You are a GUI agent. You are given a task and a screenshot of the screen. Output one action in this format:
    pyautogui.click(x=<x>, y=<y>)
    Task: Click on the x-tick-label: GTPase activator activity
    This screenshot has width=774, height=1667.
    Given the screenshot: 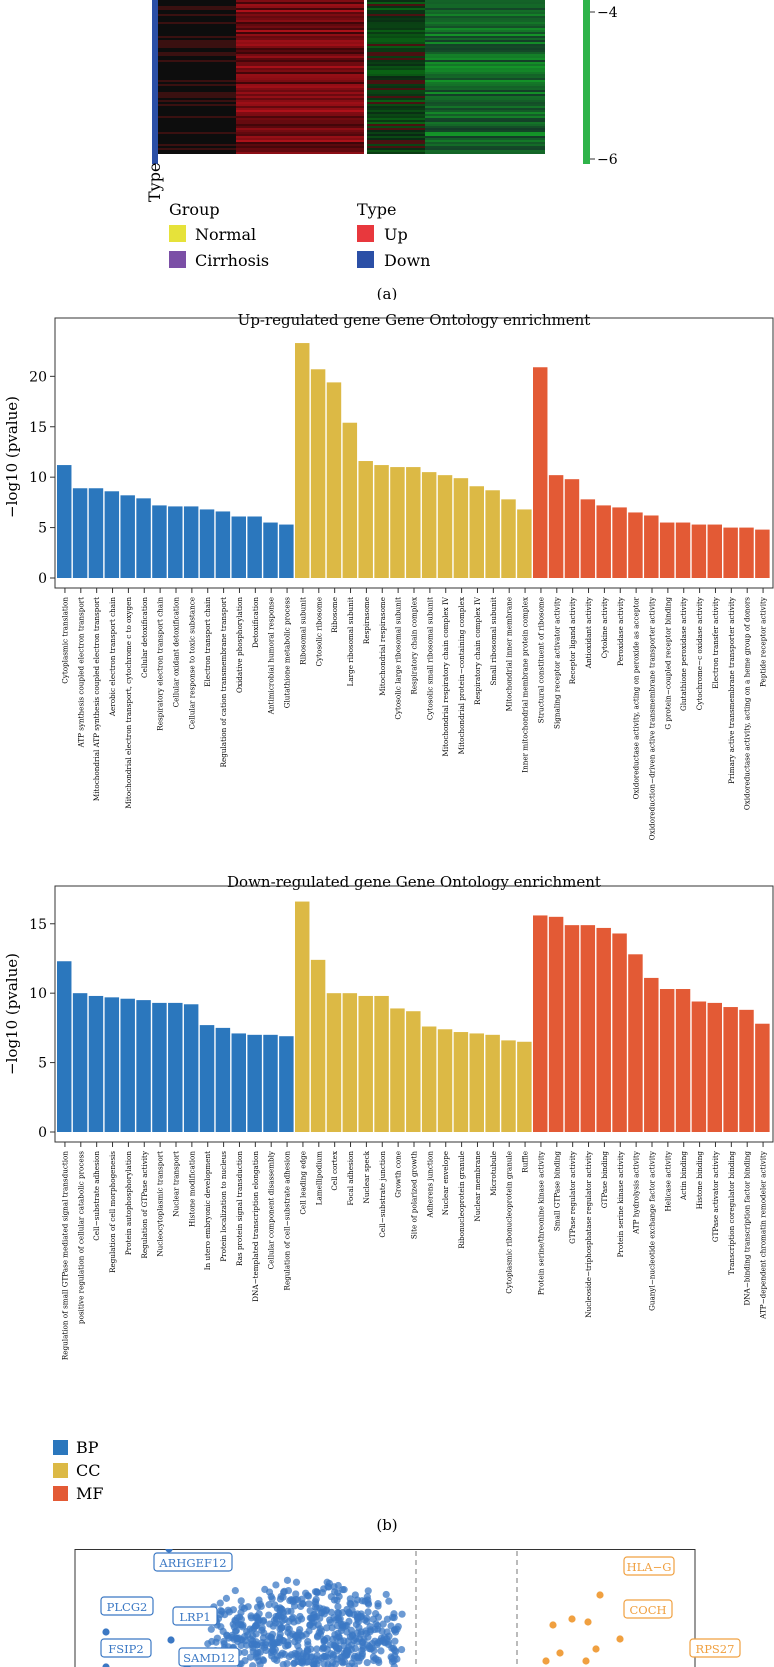 What is the action you would take?
    pyautogui.click(x=715, y=1196)
    